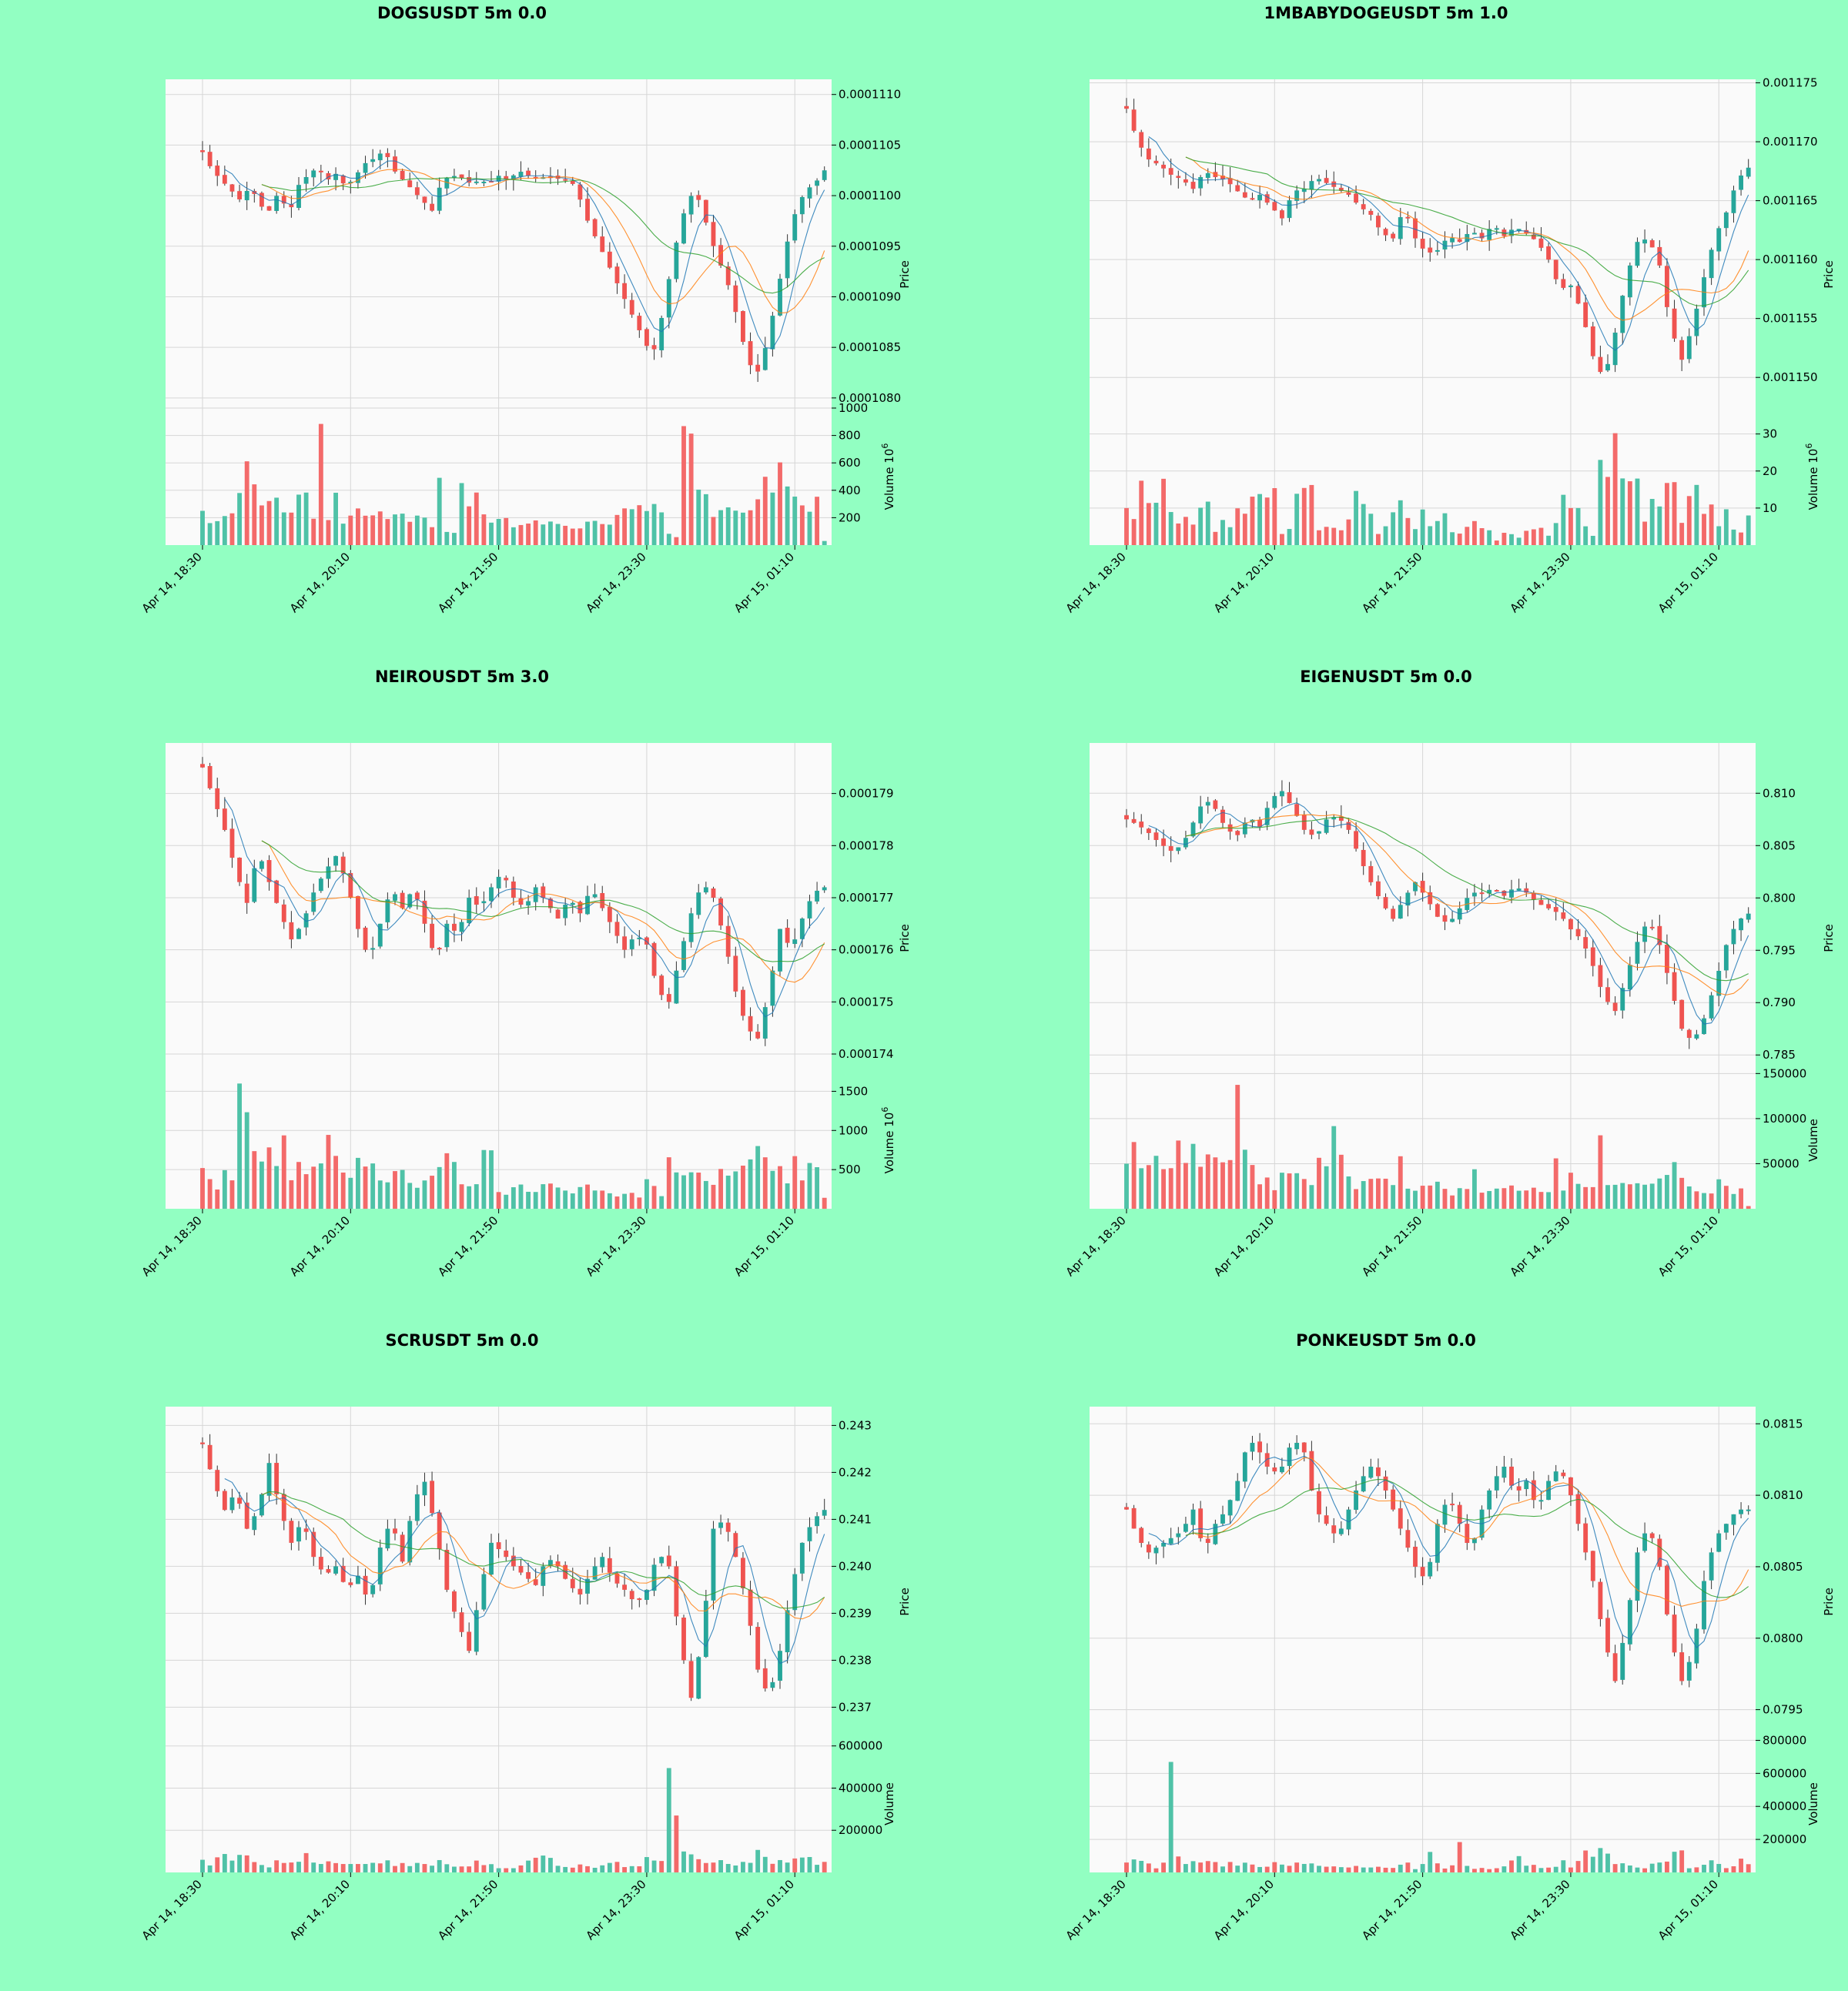 The width and height of the screenshot is (1848, 1991). What do you see at coordinates (866, 845) in the screenshot?
I see `y-tick-label: 0.000178` at bounding box center [866, 845].